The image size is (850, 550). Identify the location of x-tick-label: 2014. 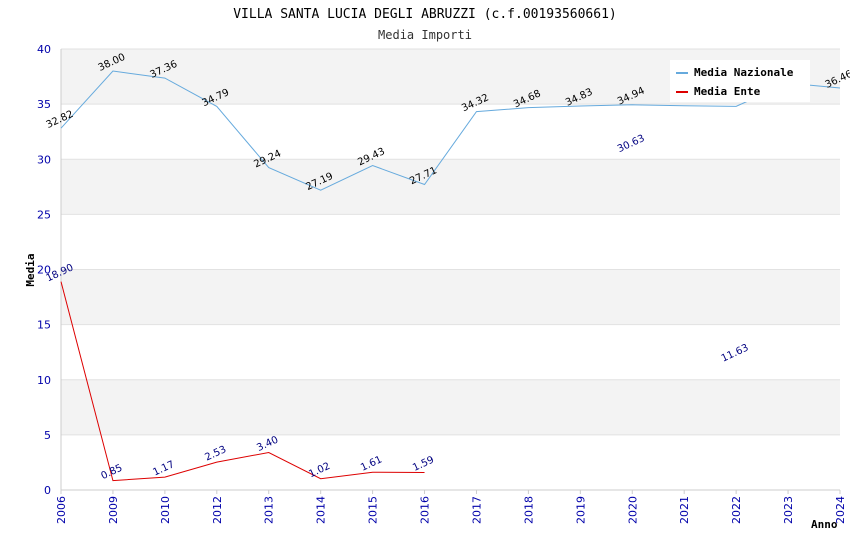
(321, 510).